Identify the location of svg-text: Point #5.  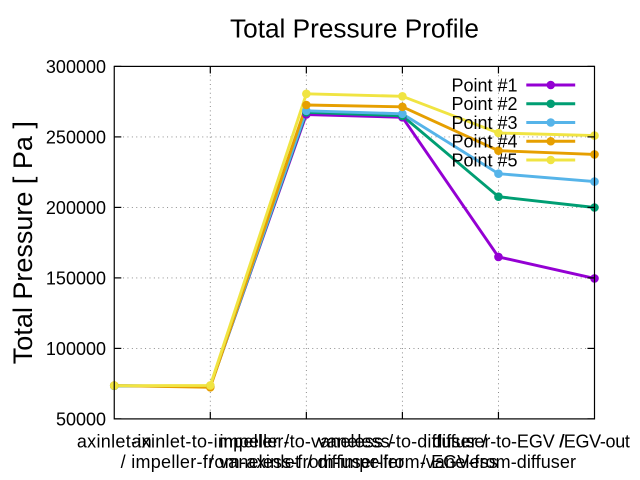
(484, 160).